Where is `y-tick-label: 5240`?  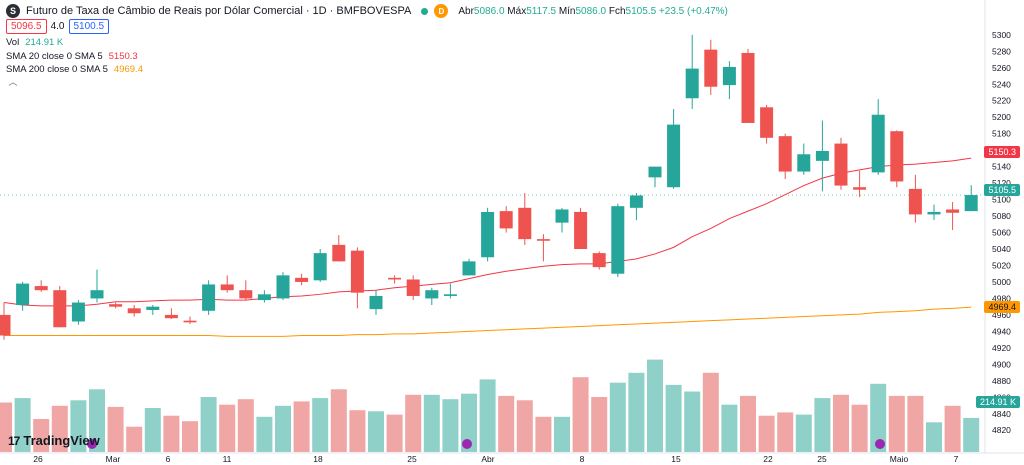 y-tick-label: 5240 is located at coordinates (1001, 84).